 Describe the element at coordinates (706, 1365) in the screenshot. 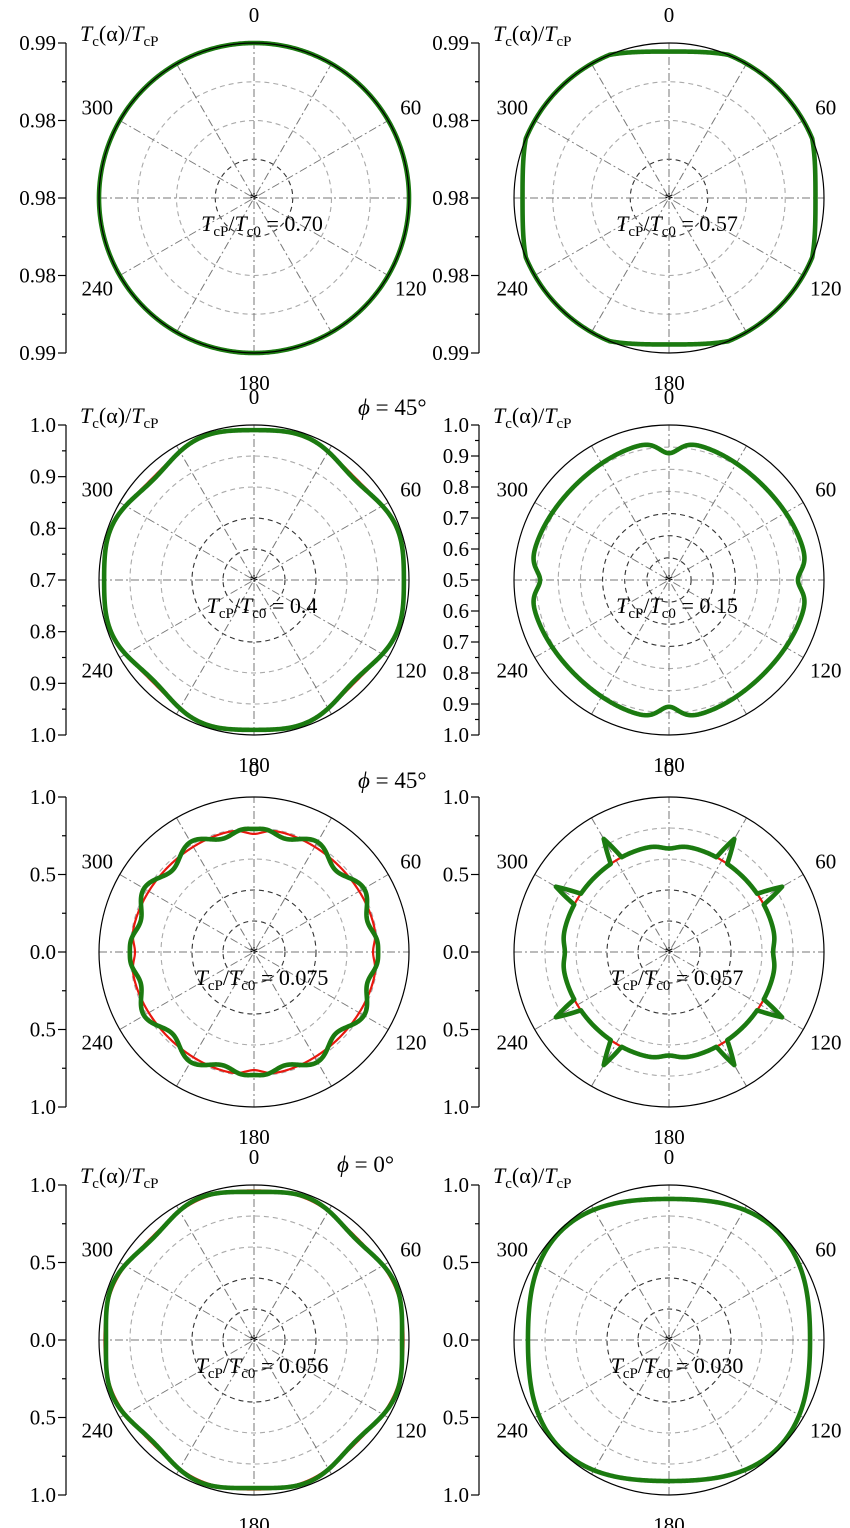

I see `ratio-annotation-part: = 0.030` at that location.